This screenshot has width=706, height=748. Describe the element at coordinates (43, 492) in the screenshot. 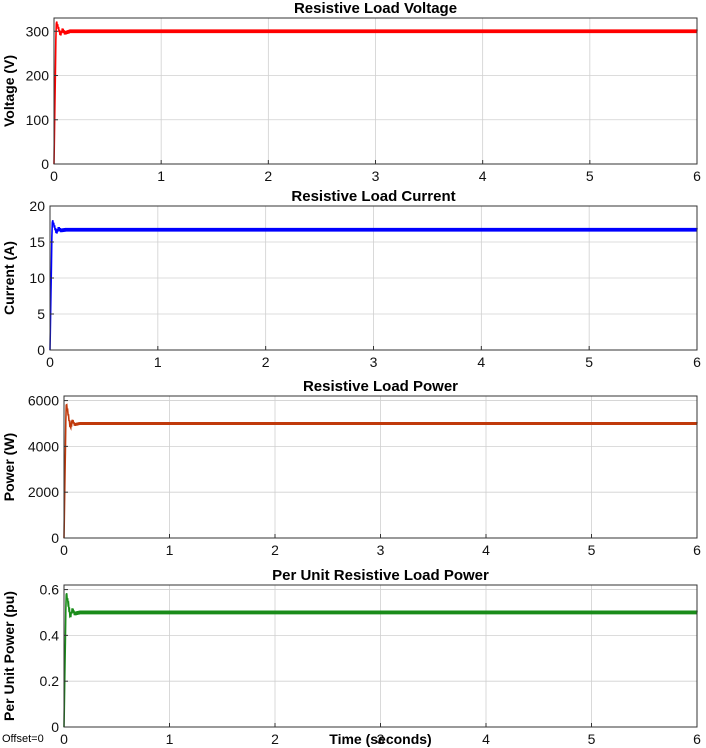

I see `y-tick-label: 2000` at that location.